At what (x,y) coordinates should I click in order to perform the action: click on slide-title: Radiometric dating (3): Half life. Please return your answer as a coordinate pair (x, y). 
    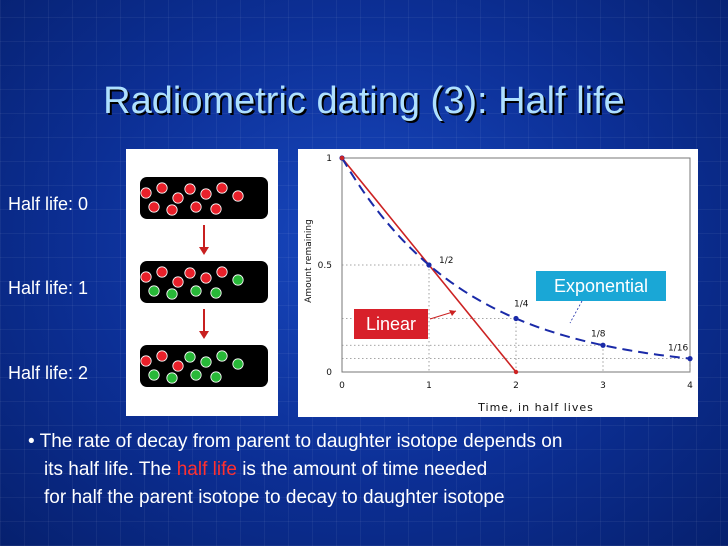
    Looking at the image, I should click on (364, 101).